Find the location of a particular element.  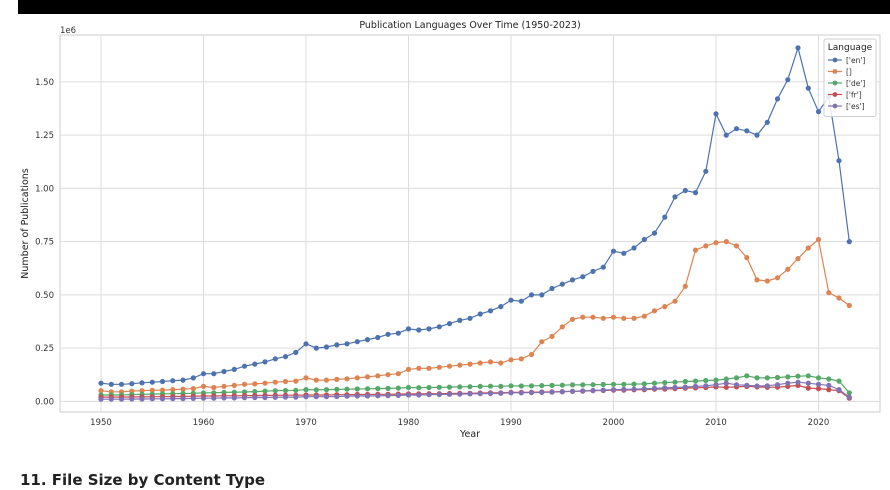

x-tick-label: 2020 is located at coordinates (819, 423).